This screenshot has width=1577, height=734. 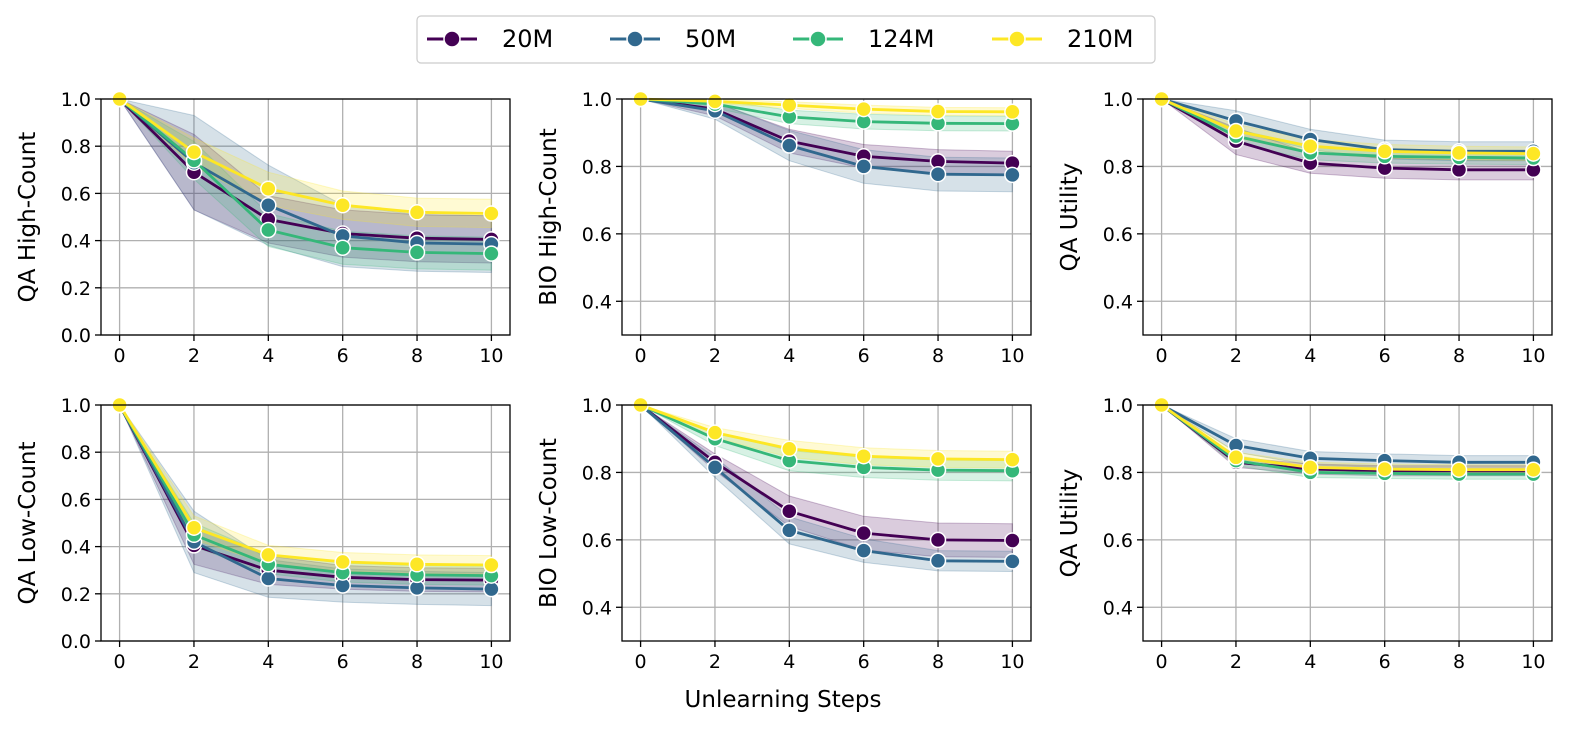 I want to click on legend-marker-210m, so click(x=1017, y=39).